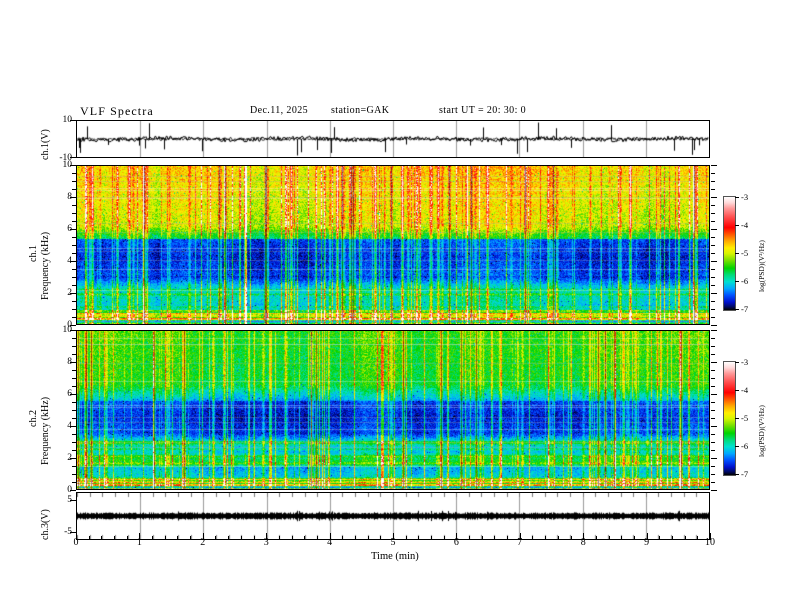  Describe the element at coordinates (59, 426) in the screenshot. I see `spectrogram-ytick: 4` at that location.